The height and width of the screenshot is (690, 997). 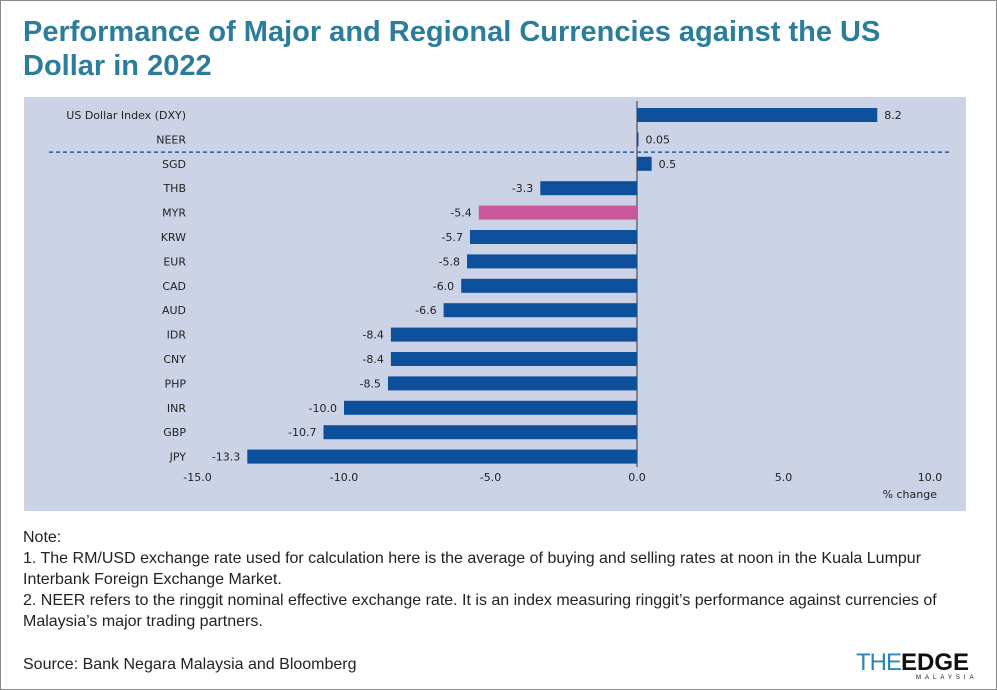 What do you see at coordinates (178, 457) in the screenshot?
I see `category-label: JPY` at bounding box center [178, 457].